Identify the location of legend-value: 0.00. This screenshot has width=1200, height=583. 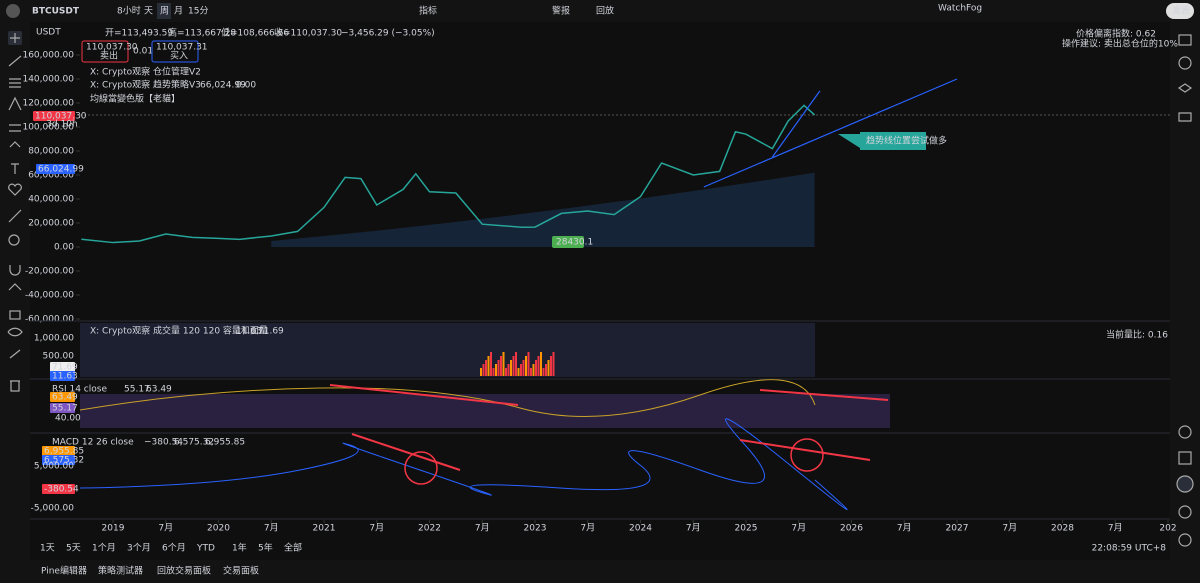
(246, 86).